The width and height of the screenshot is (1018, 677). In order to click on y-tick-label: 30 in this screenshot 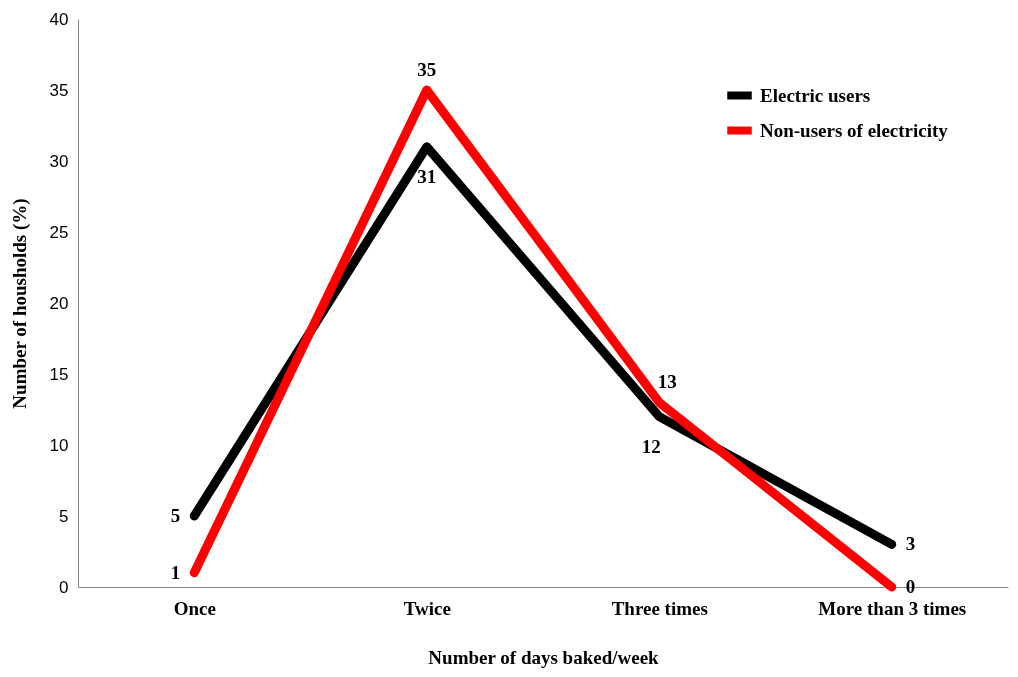, I will do `click(59, 161)`.